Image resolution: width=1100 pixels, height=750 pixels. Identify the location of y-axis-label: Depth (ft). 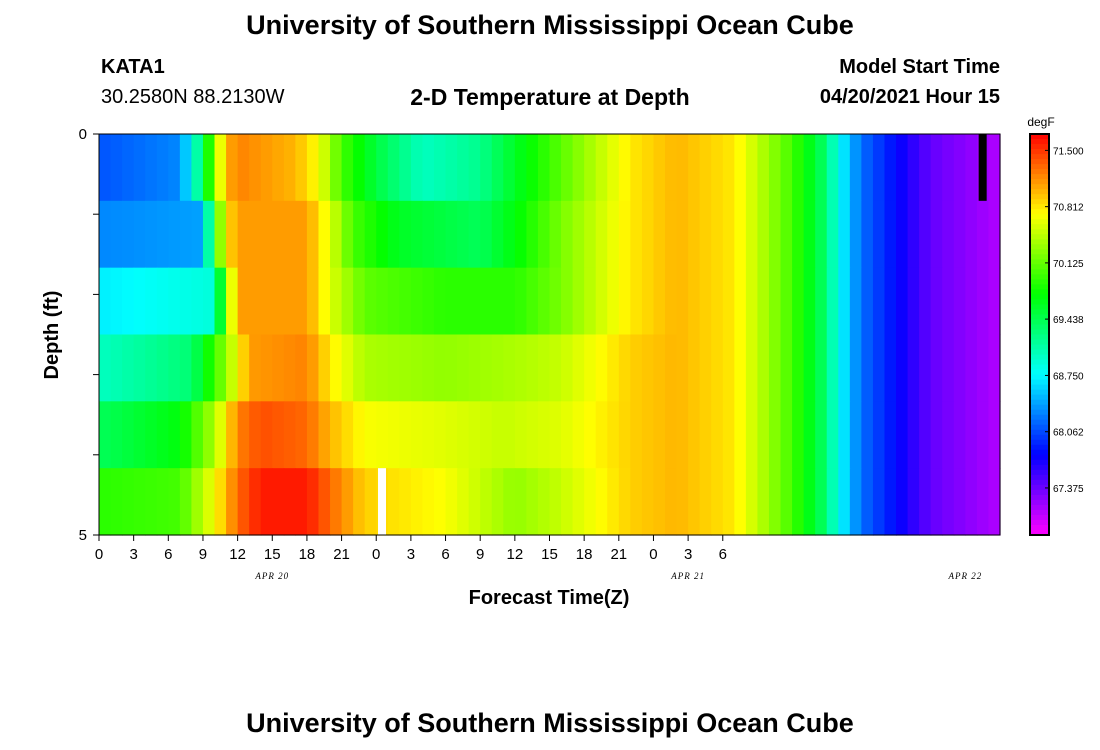
(52, 335).